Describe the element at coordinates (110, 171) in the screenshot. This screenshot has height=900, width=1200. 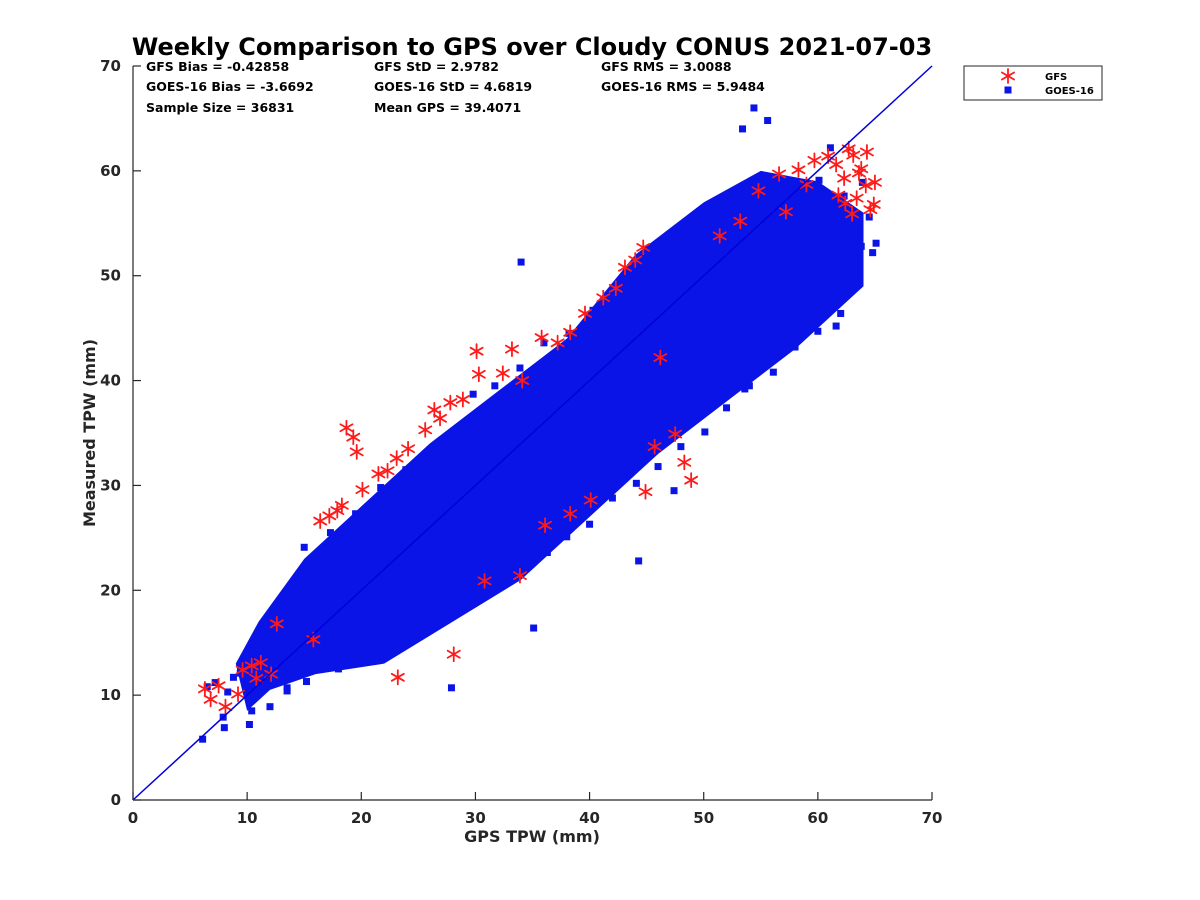
I see `y-tick-label: 60` at that location.